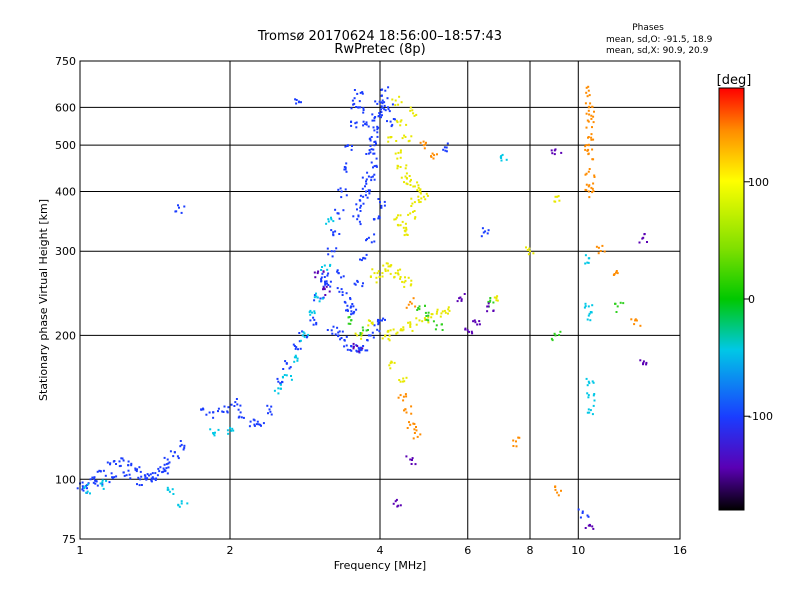 Image resolution: width=800 pixels, height=600 pixels. Describe the element at coordinates (530, 550) in the screenshot. I see `x-tick-label: 8` at that location.